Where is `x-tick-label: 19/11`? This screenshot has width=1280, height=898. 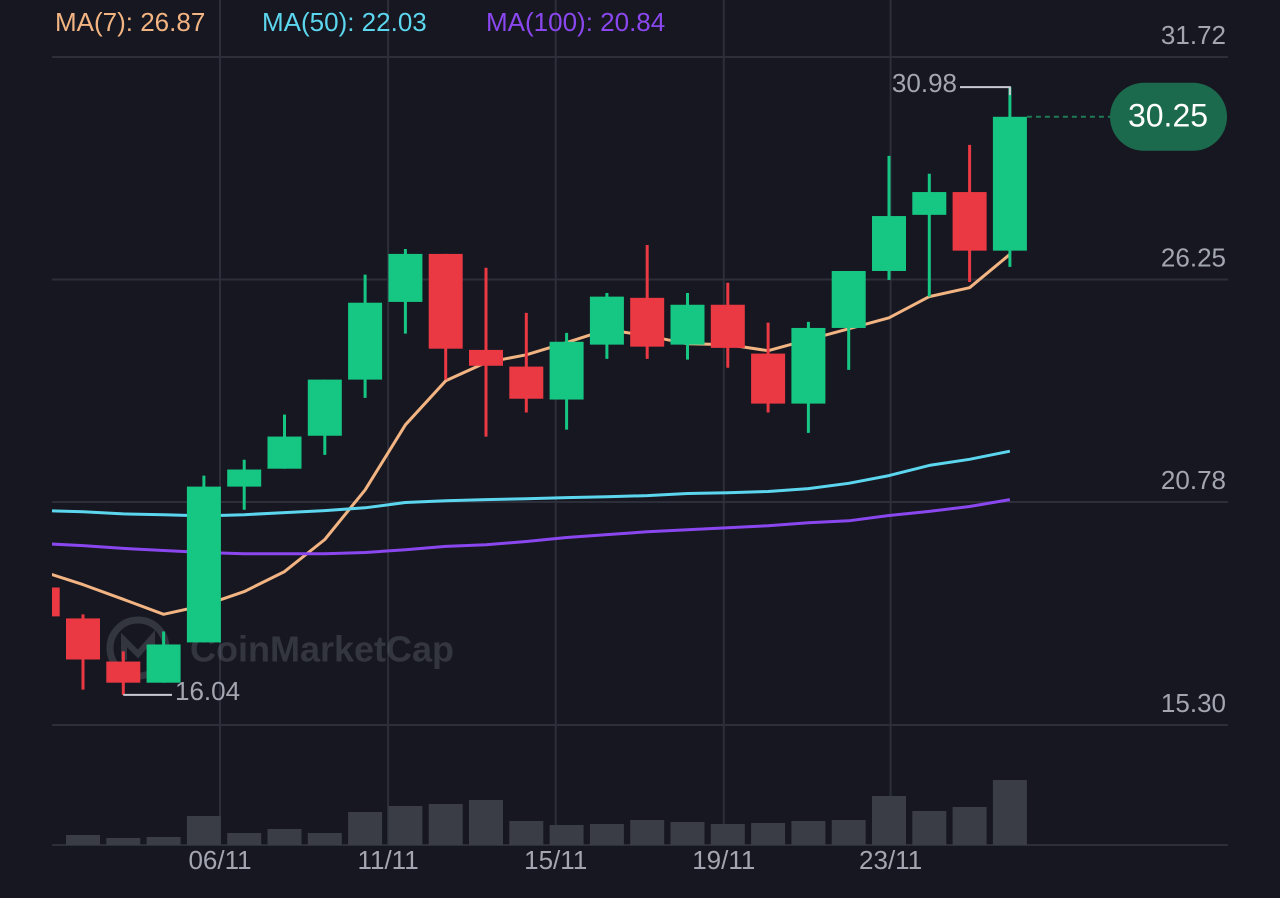
x-tick-label: 19/11 is located at coordinates (723, 860).